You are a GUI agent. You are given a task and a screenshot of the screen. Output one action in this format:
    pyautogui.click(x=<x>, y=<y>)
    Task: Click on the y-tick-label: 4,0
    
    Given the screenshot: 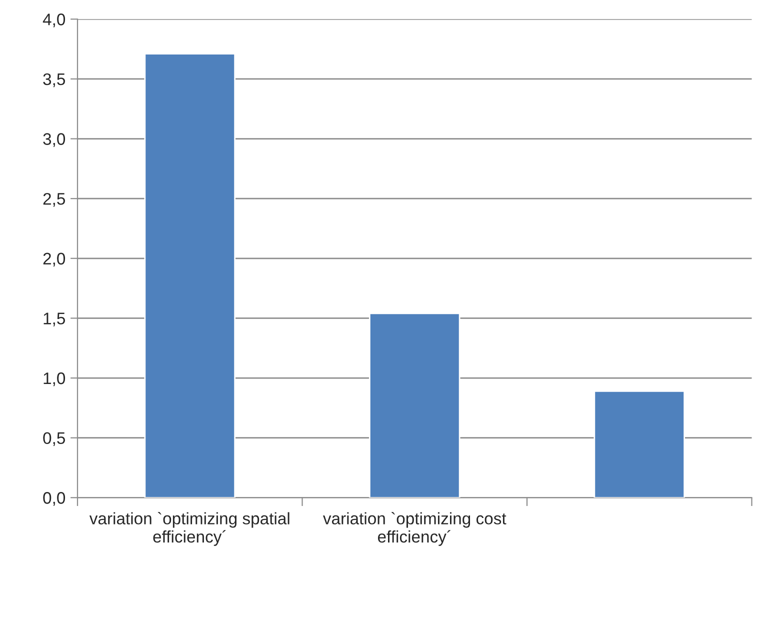 What is the action you would take?
    pyautogui.click(x=54, y=21)
    